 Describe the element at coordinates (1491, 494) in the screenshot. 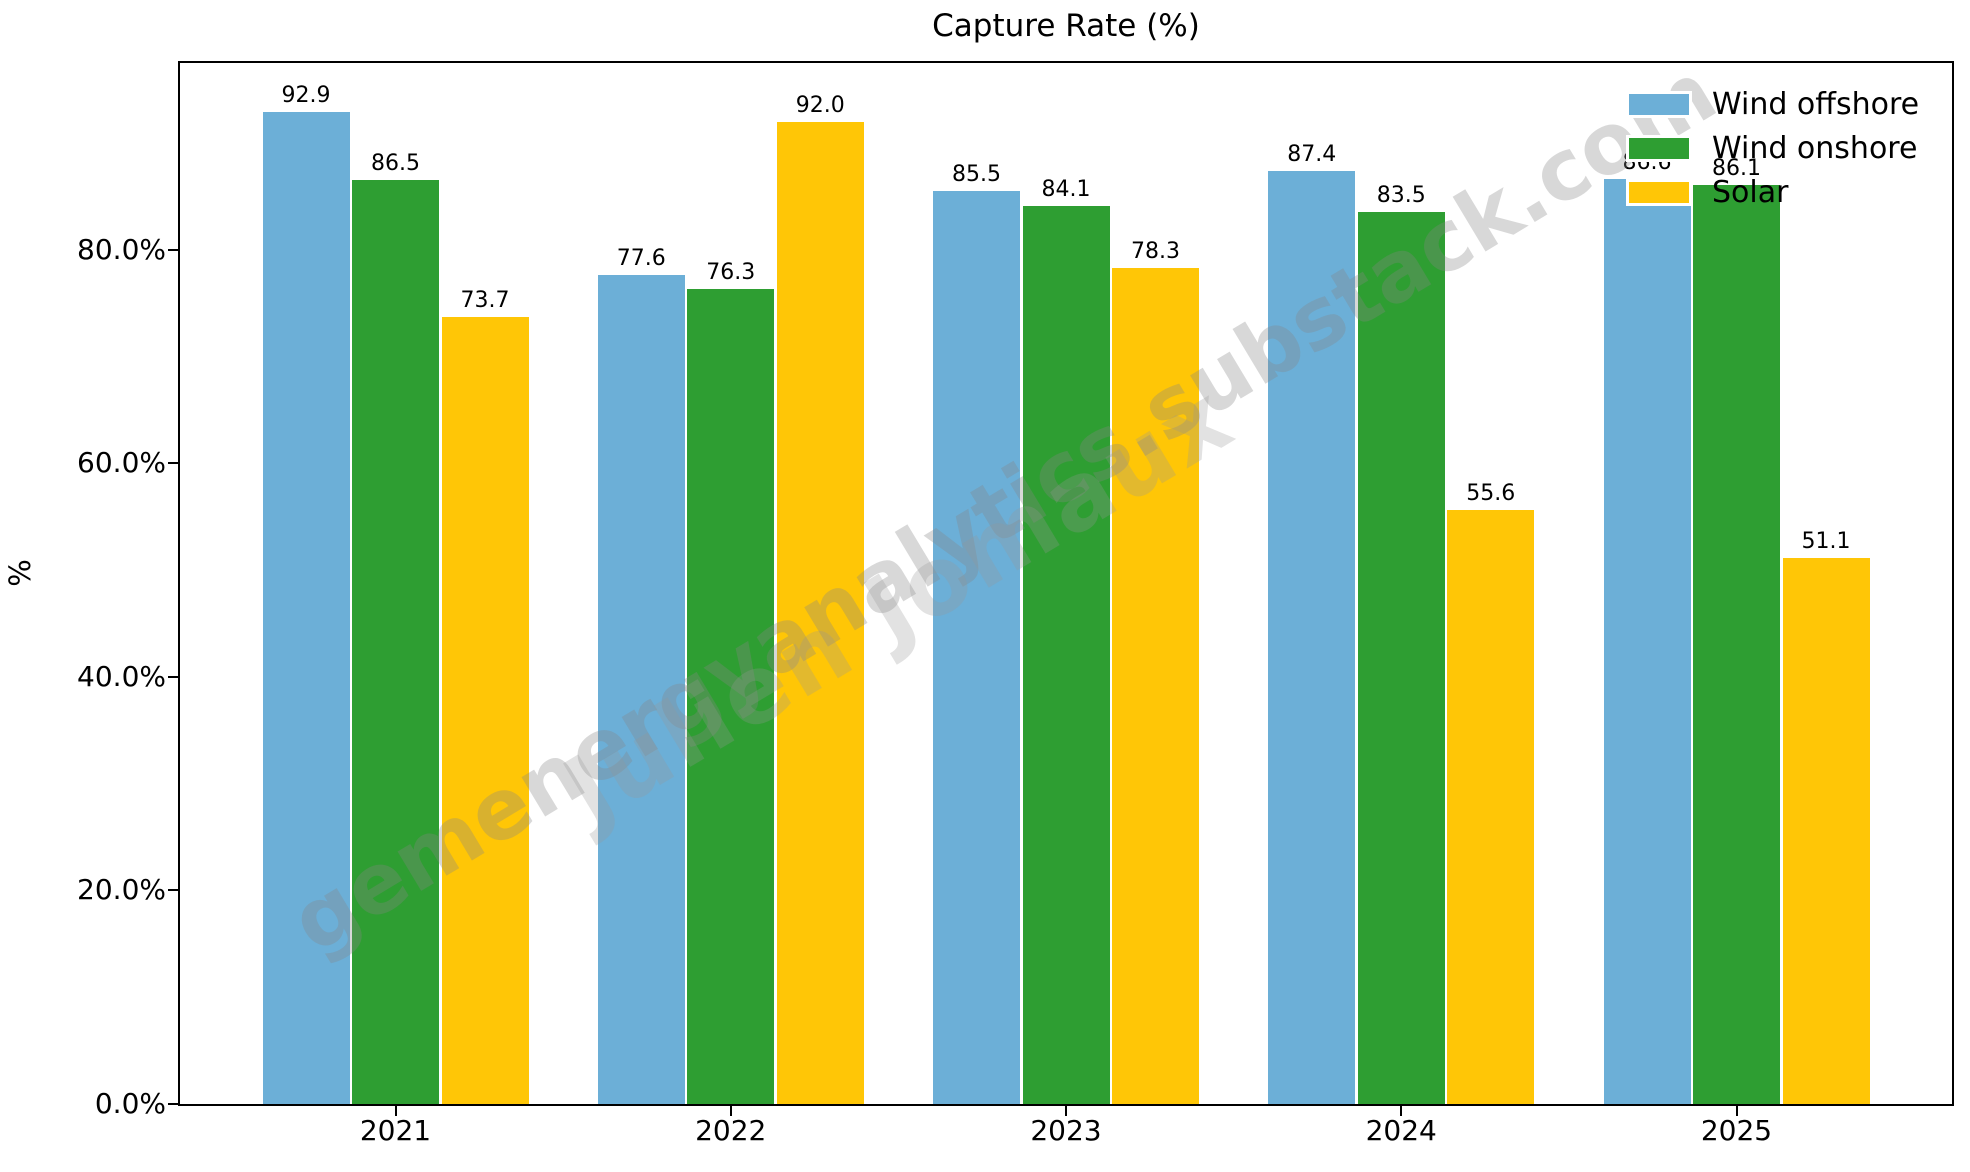

I see `bar-value-label: 55.6` at that location.